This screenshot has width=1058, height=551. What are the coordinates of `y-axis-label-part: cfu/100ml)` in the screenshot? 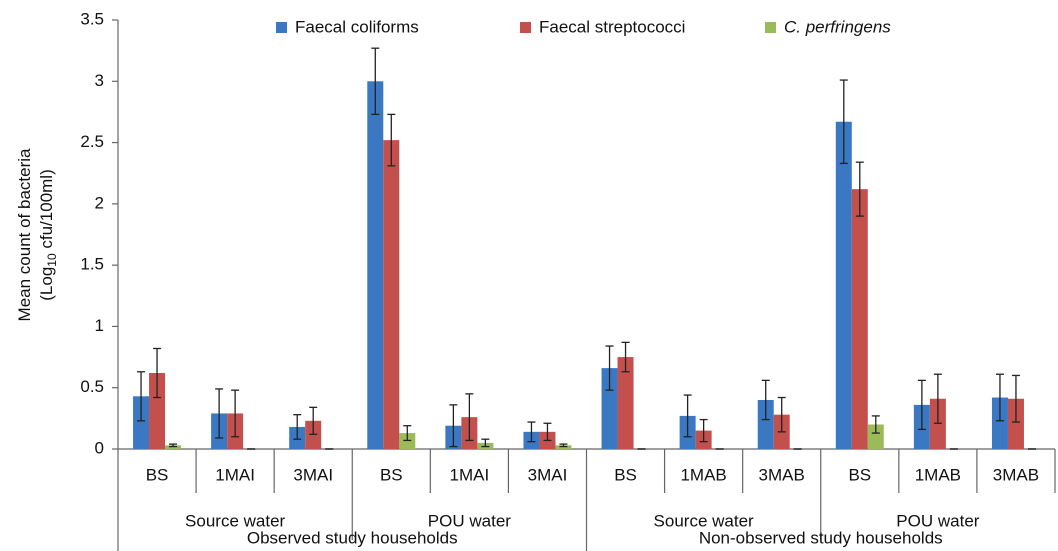 It's located at (46, 211).